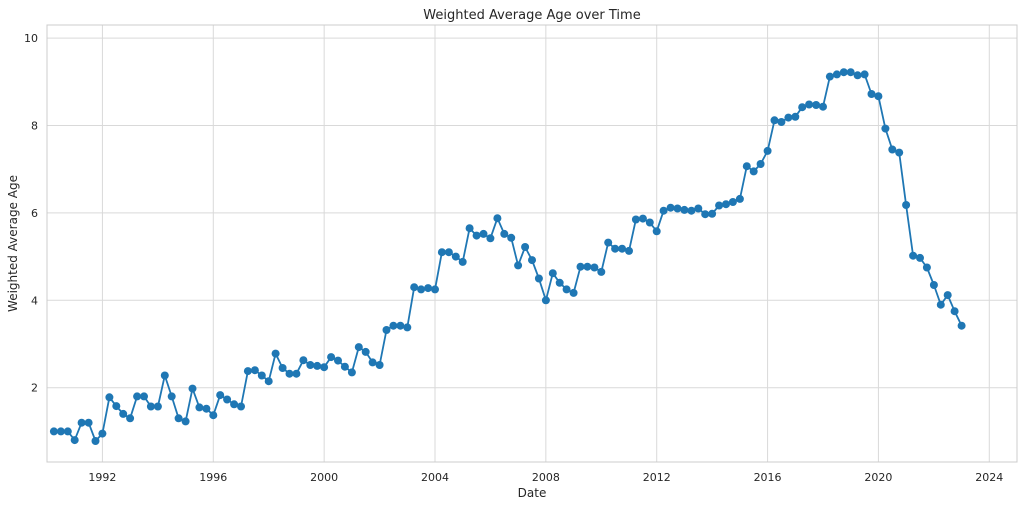  I want to click on x-tick-label: 2012, so click(657, 477).